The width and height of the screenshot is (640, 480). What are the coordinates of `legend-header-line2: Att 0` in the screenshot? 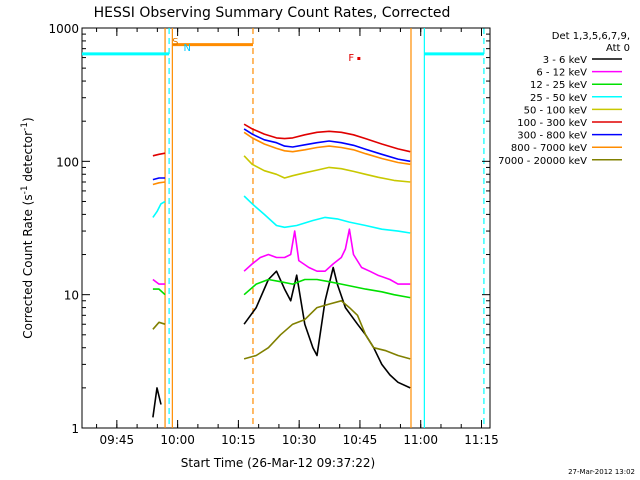 It's located at (618, 48).